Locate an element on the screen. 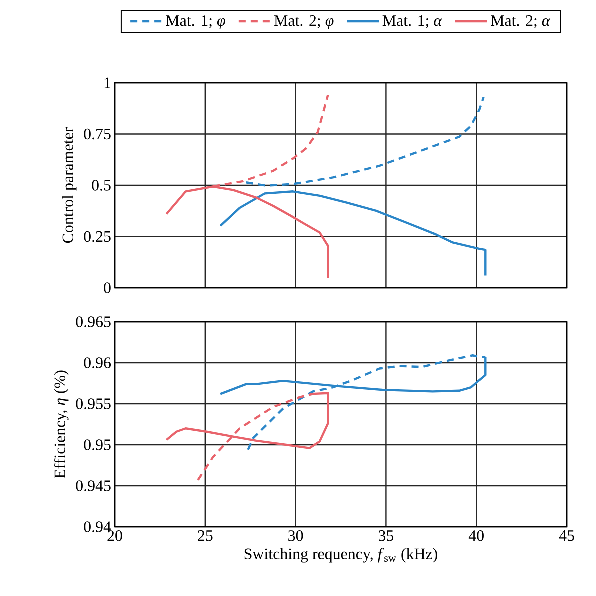  x-axis-title: Switching requency, f$_{sw}$ (kHz) is located at coordinates (341, 555).